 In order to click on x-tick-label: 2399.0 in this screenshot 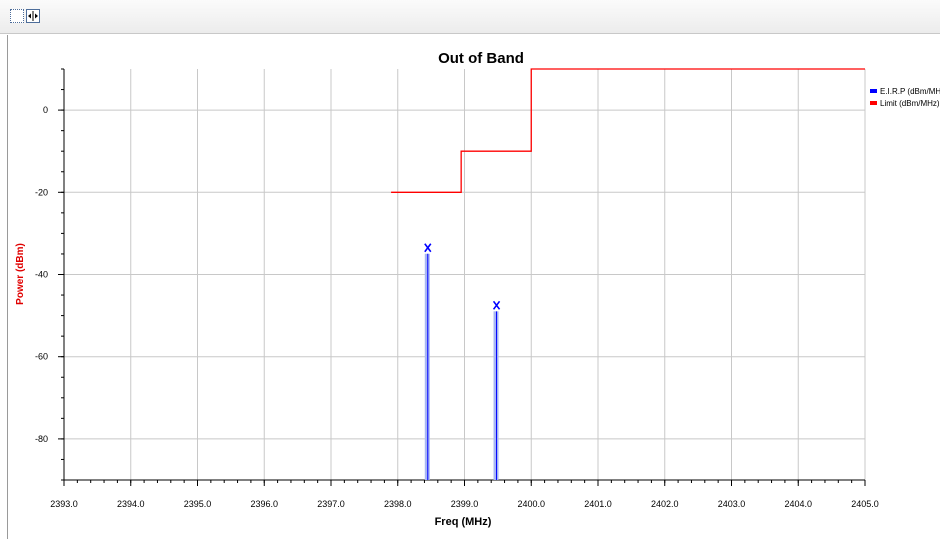, I will do `click(465, 504)`.